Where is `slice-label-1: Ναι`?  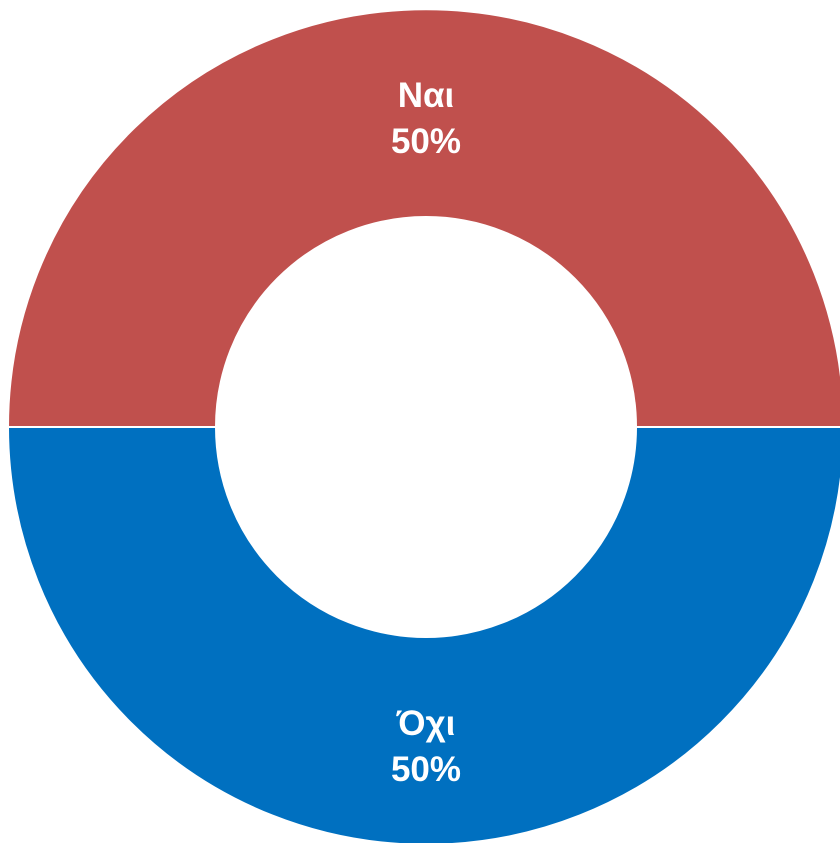 slice-label-1: Ναι is located at coordinates (426, 95).